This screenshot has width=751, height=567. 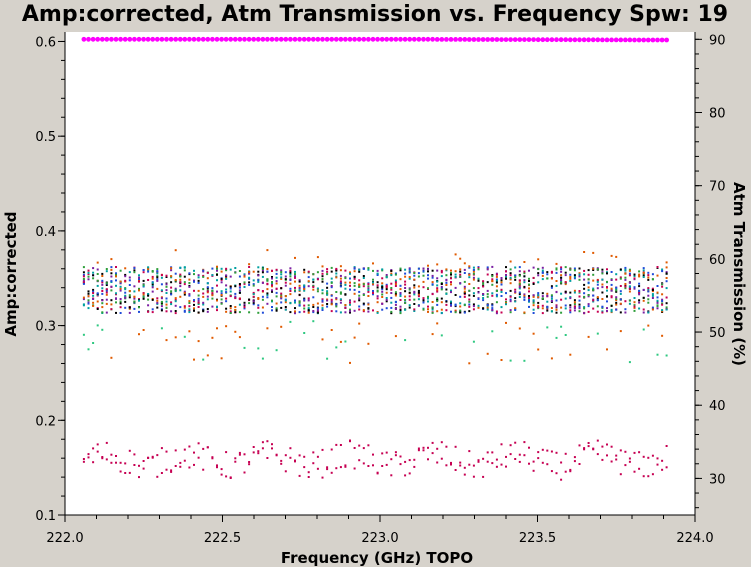 What do you see at coordinates (45, 421) in the screenshot?
I see `y-tick-label: 0.2` at bounding box center [45, 421].